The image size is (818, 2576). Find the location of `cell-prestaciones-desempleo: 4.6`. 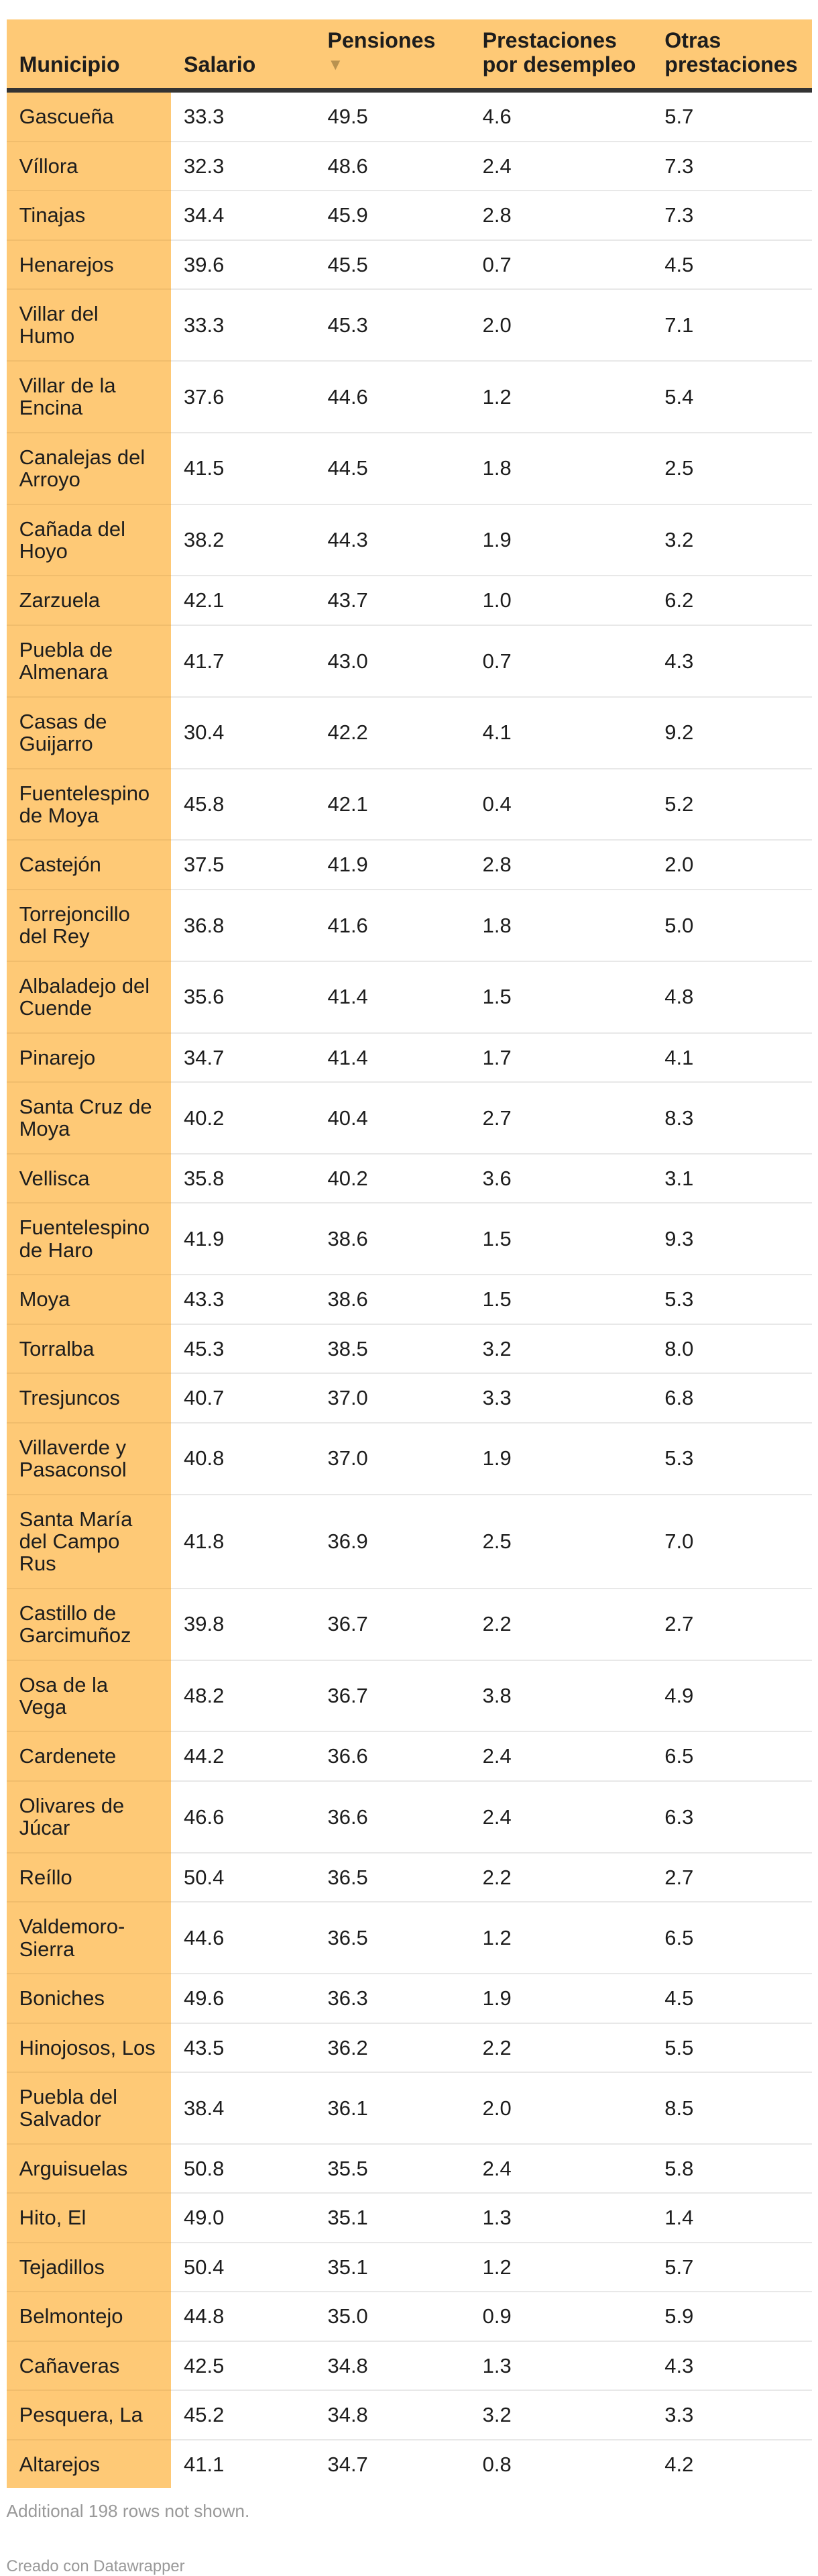

cell-prestaciones-desempleo: 4.6 is located at coordinates (560, 116).